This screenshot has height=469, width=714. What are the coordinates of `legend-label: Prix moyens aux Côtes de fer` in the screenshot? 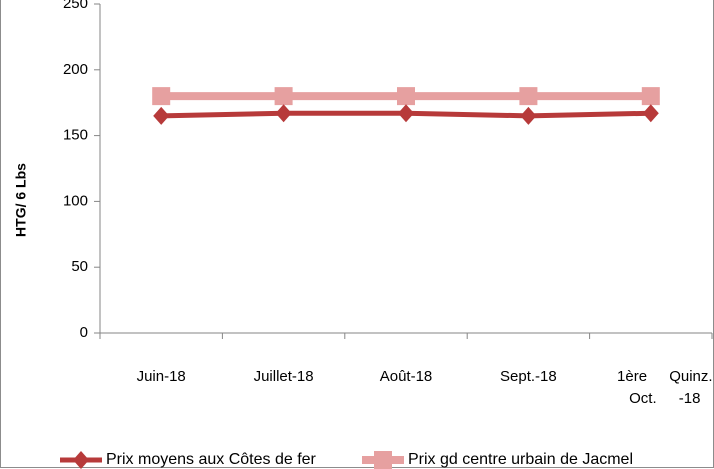 It's located at (211, 459).